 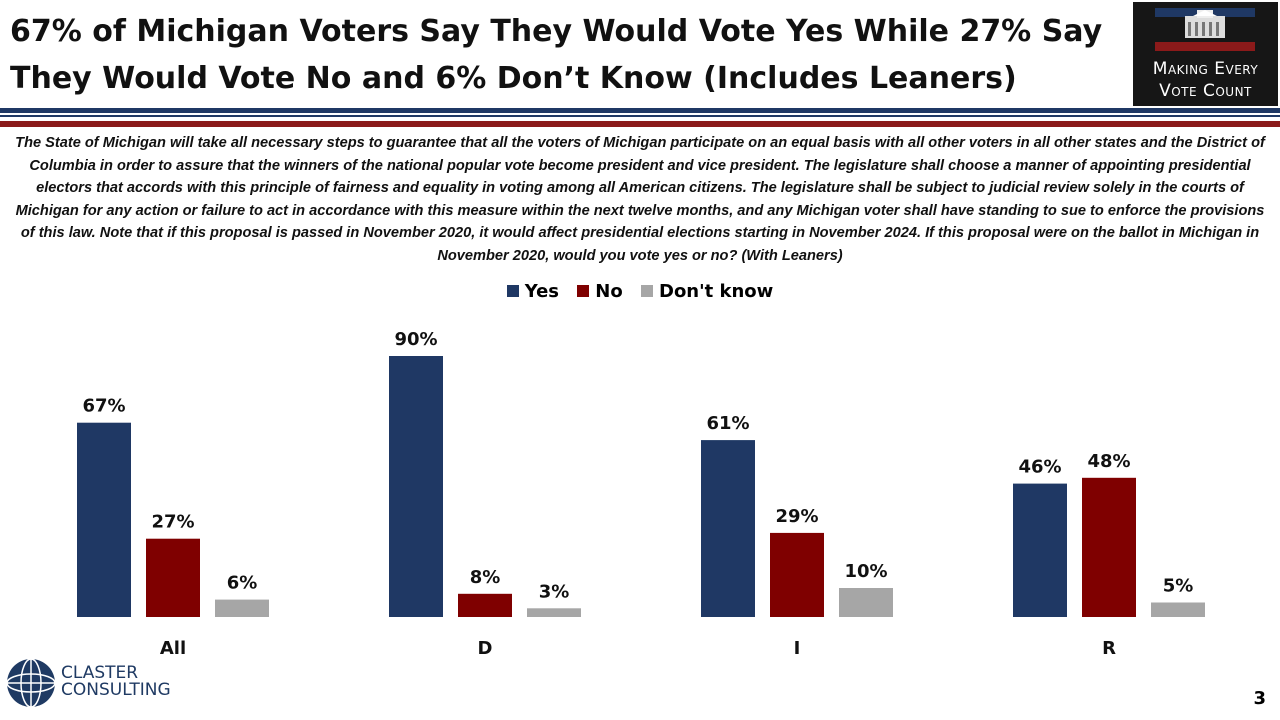 What do you see at coordinates (1109, 648) in the screenshot?
I see `category-label-r: R` at bounding box center [1109, 648].